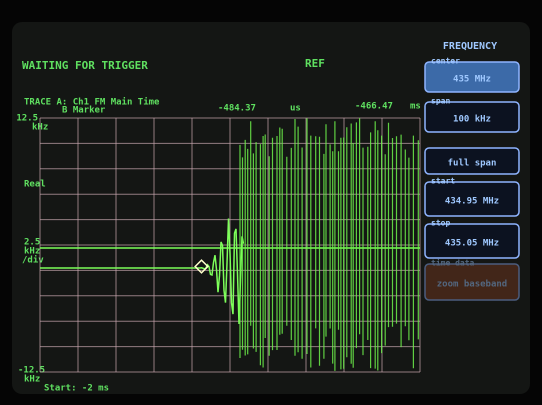 The width and height of the screenshot is (542, 405). What do you see at coordinates (33, 260) in the screenshot?
I see `scale-div: /div` at bounding box center [33, 260].